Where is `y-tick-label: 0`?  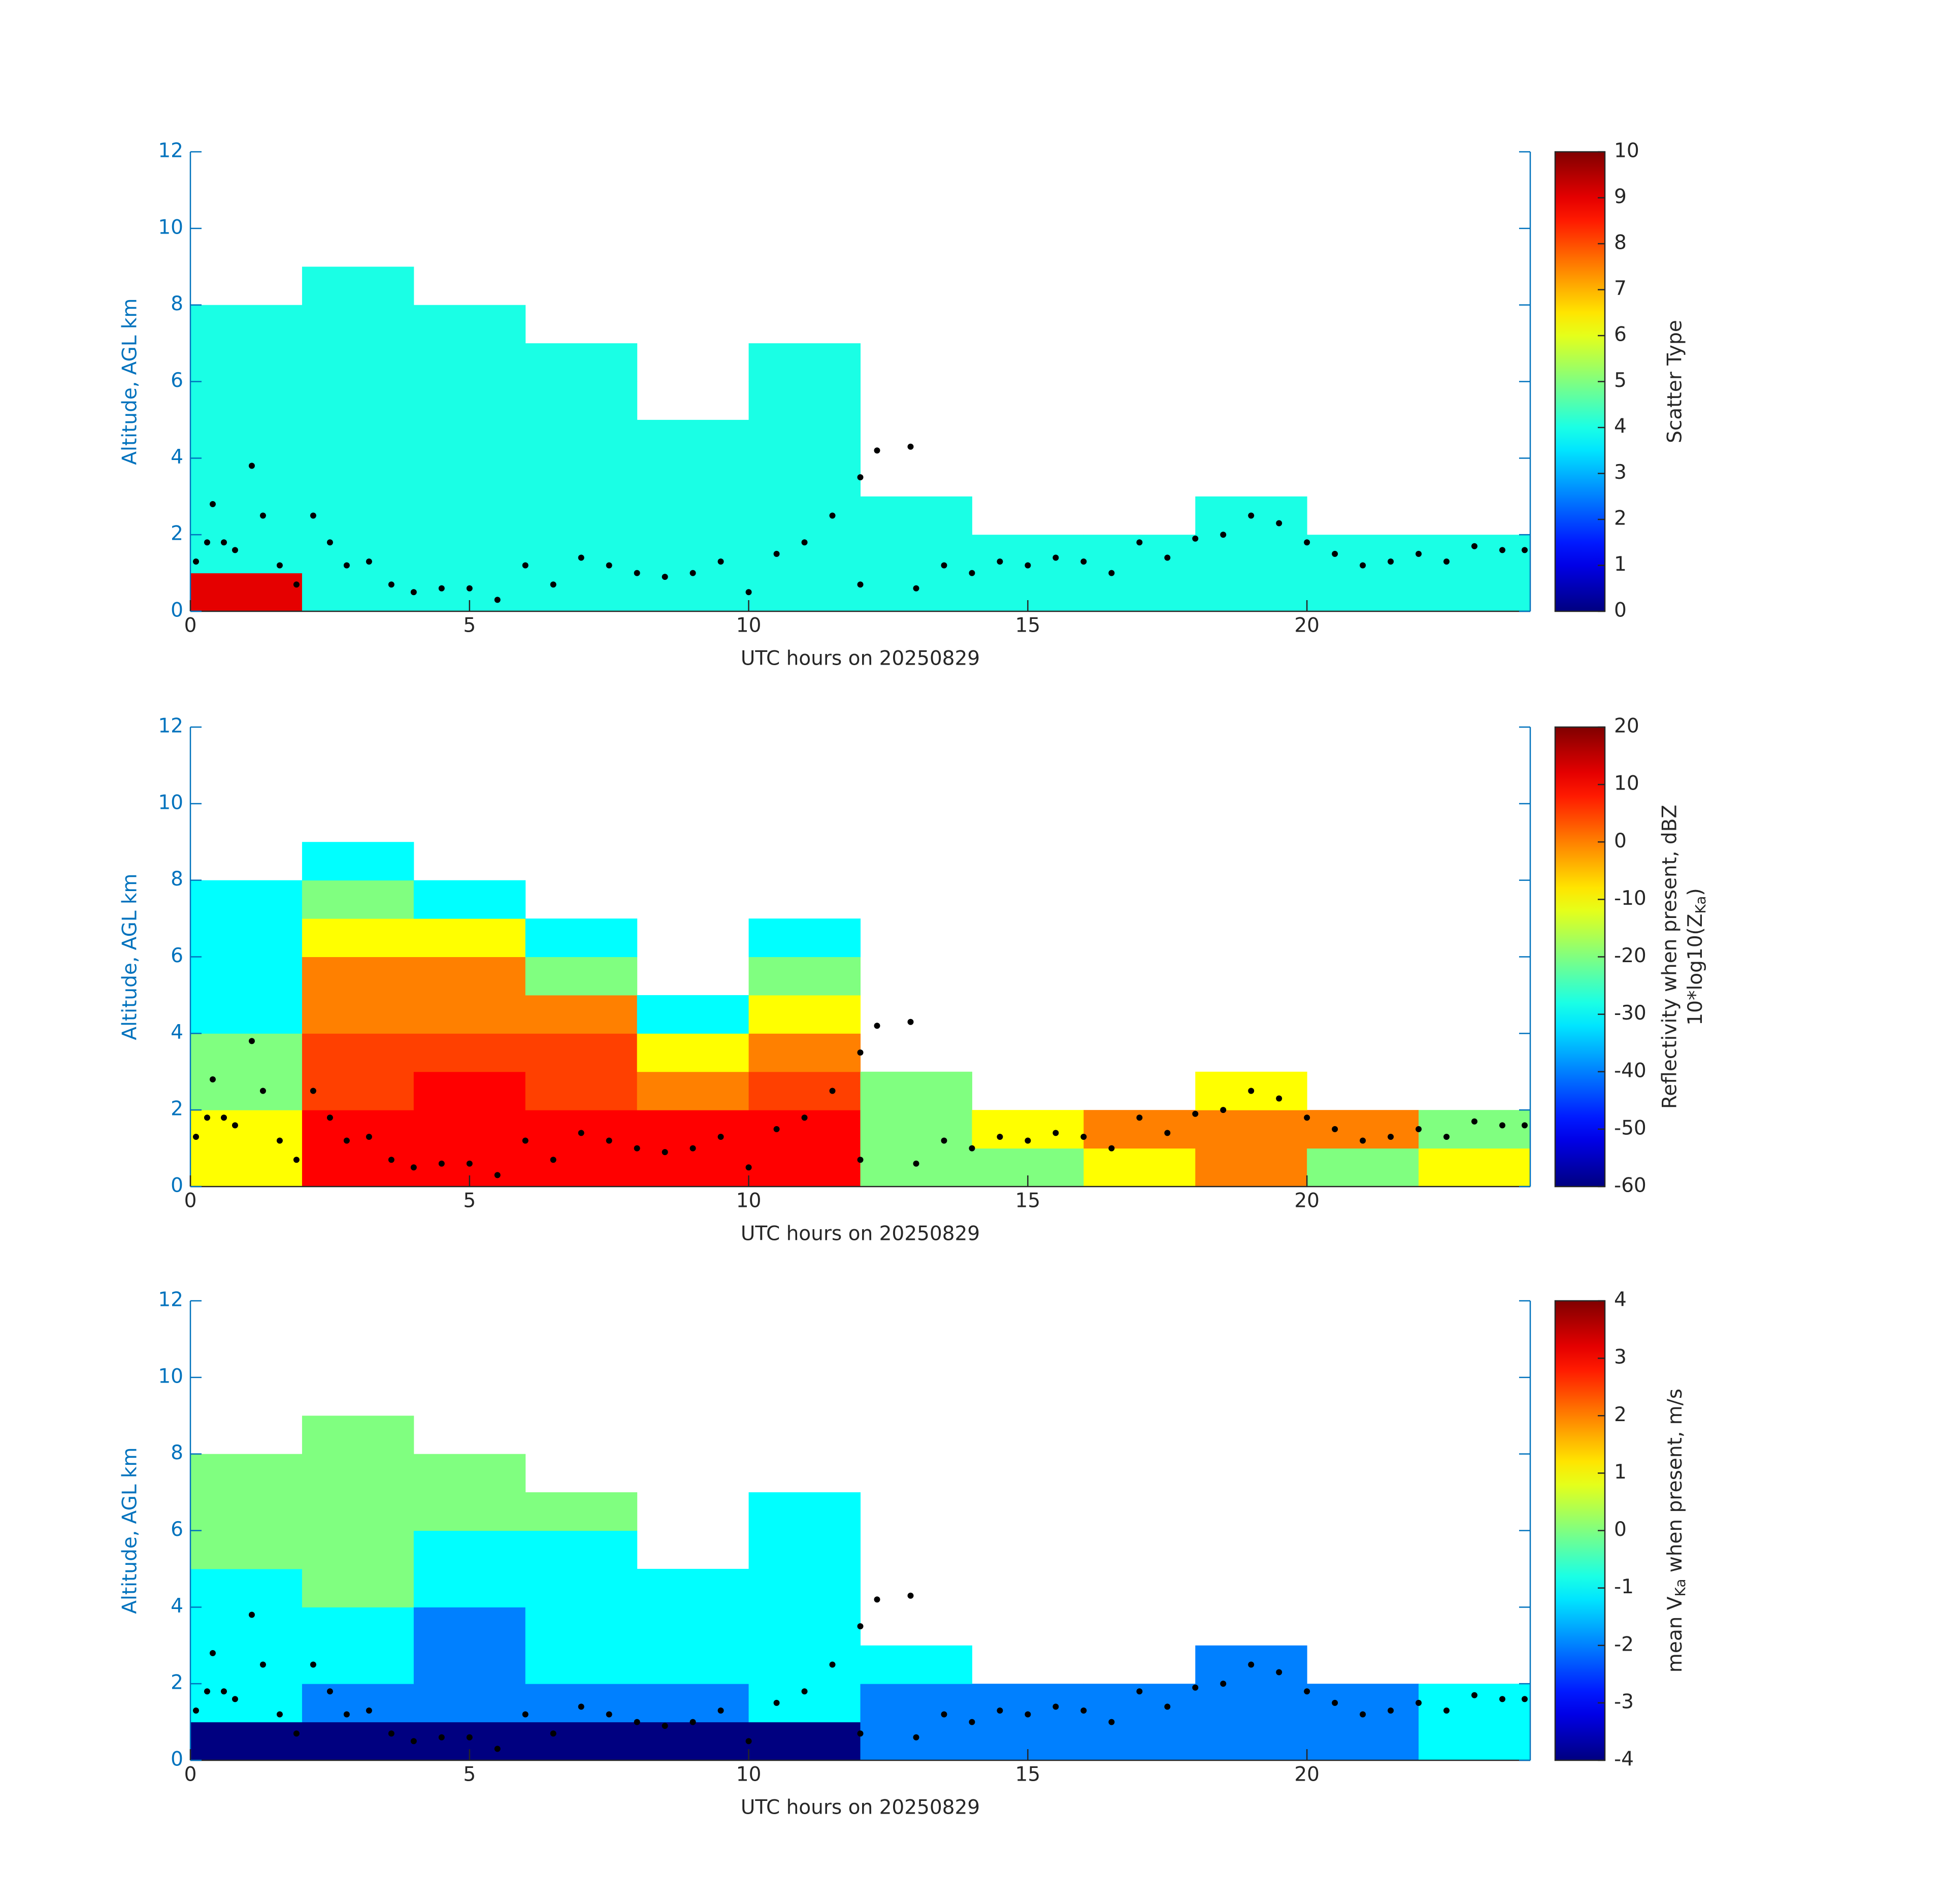 y-tick-label: 0 is located at coordinates (177, 610).